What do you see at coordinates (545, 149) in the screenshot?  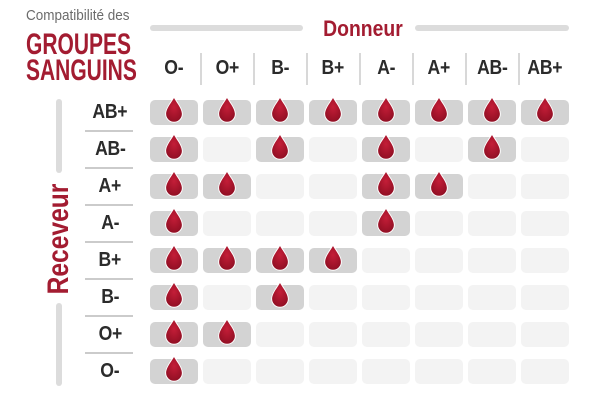 I see `cell-AB--from-AB+` at bounding box center [545, 149].